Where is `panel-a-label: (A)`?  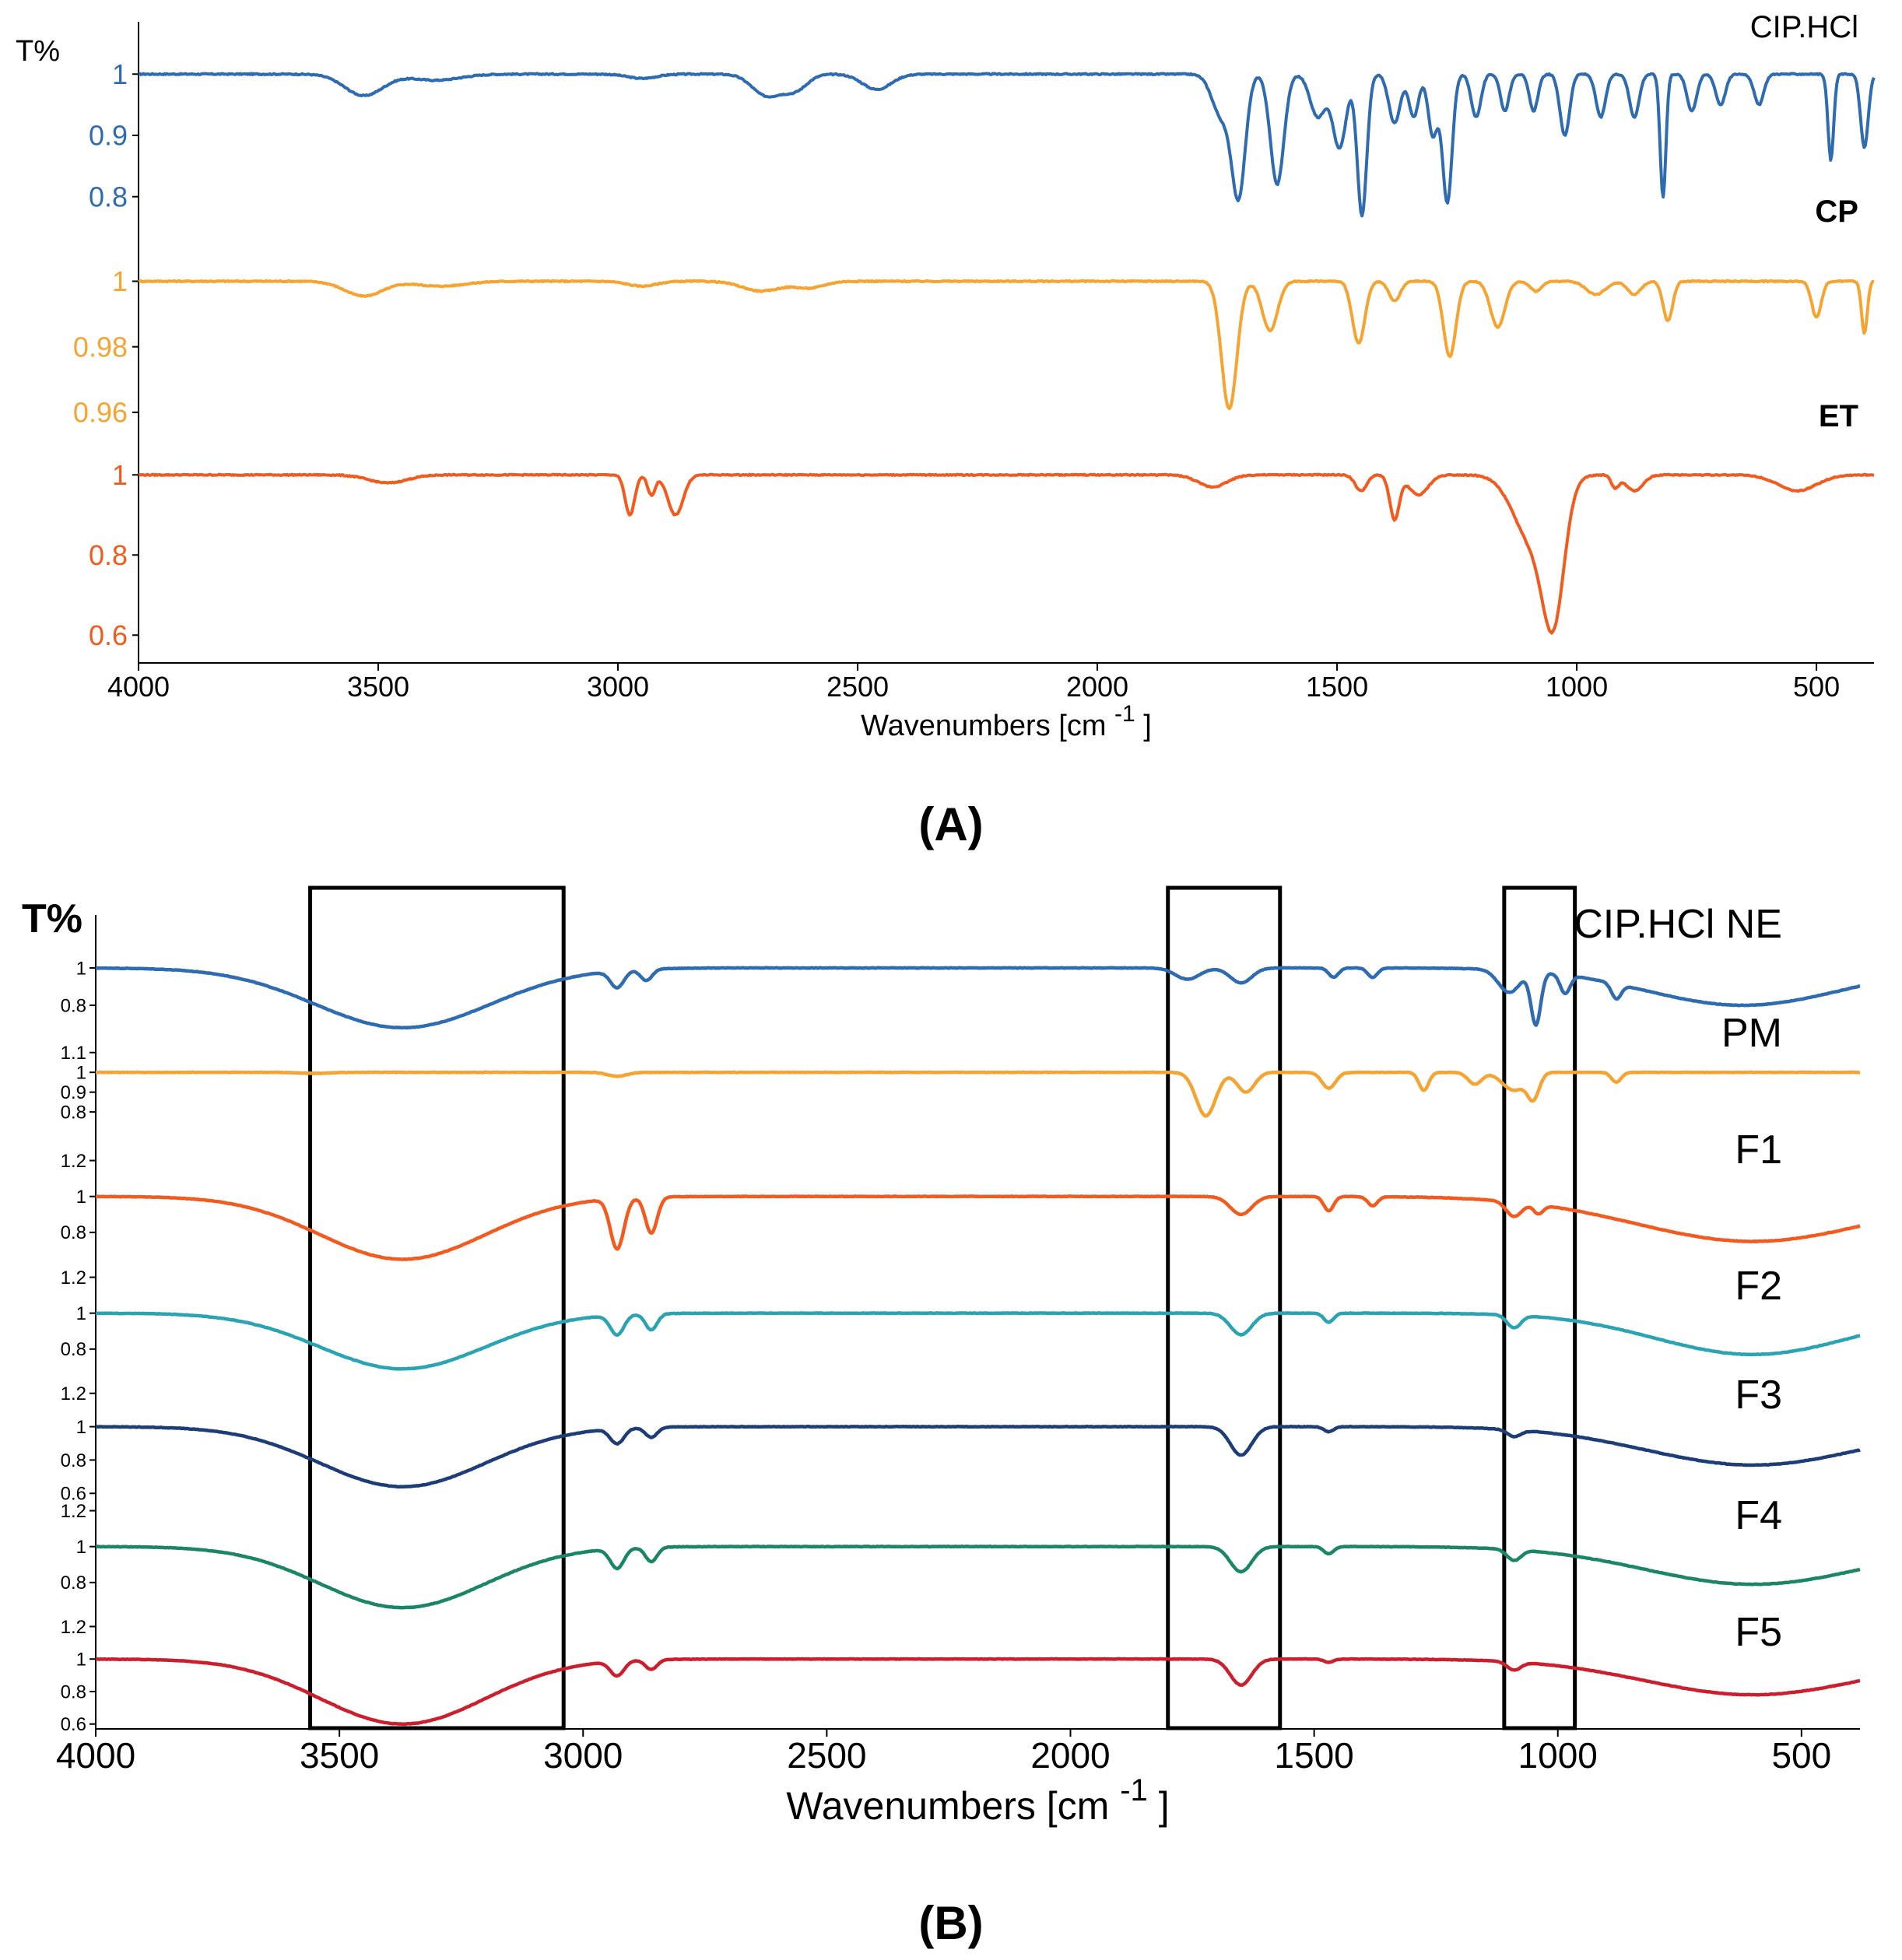 panel-a-label: (A) is located at coordinates (950, 824).